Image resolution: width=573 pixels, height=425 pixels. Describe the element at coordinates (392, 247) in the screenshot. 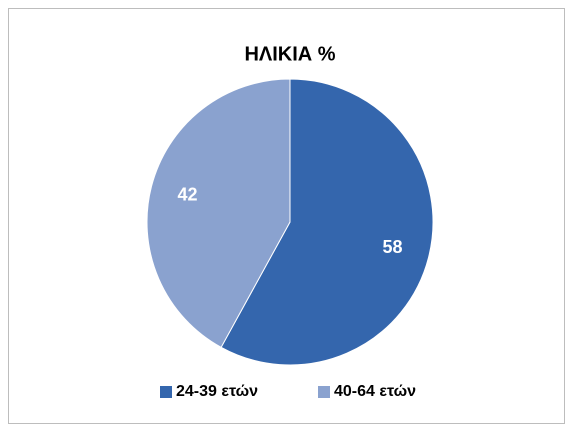

I see `data-label: 58` at that location.